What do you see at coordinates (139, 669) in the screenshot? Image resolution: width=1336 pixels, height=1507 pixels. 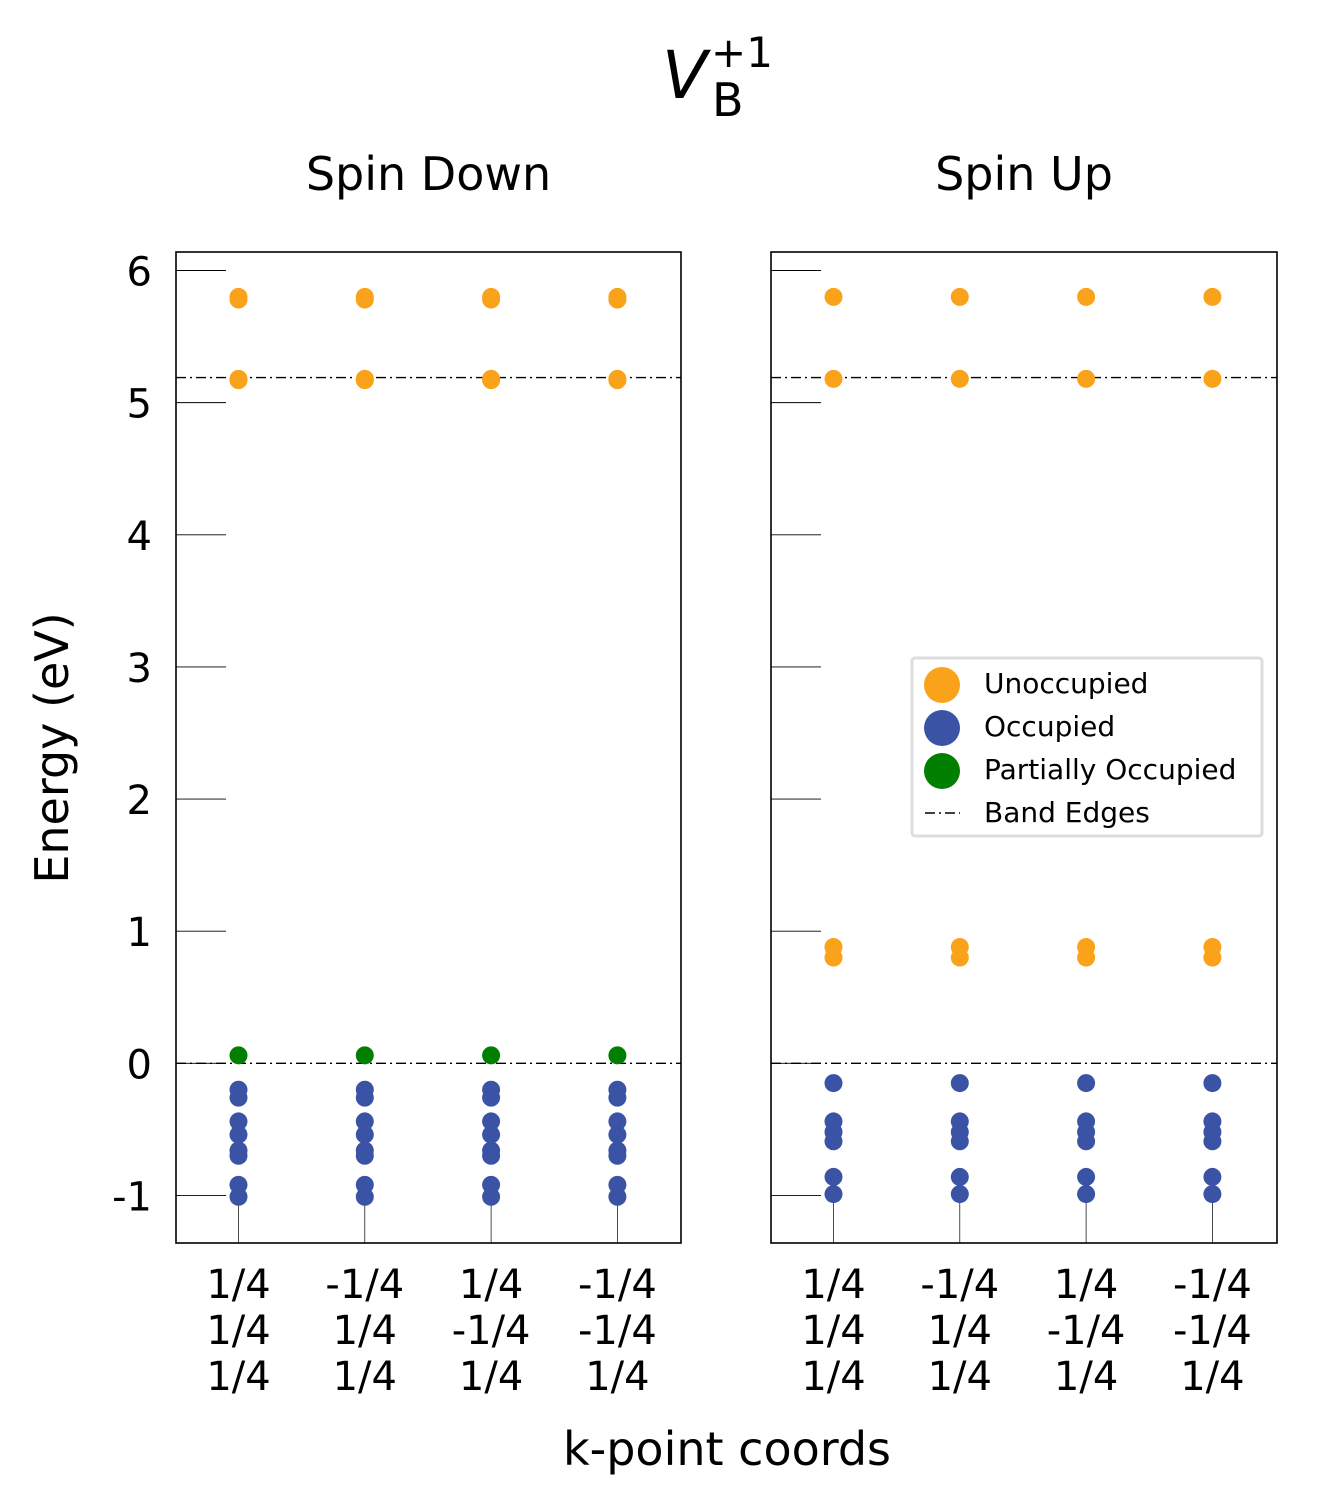 I see `y-tick-label: 3` at bounding box center [139, 669].